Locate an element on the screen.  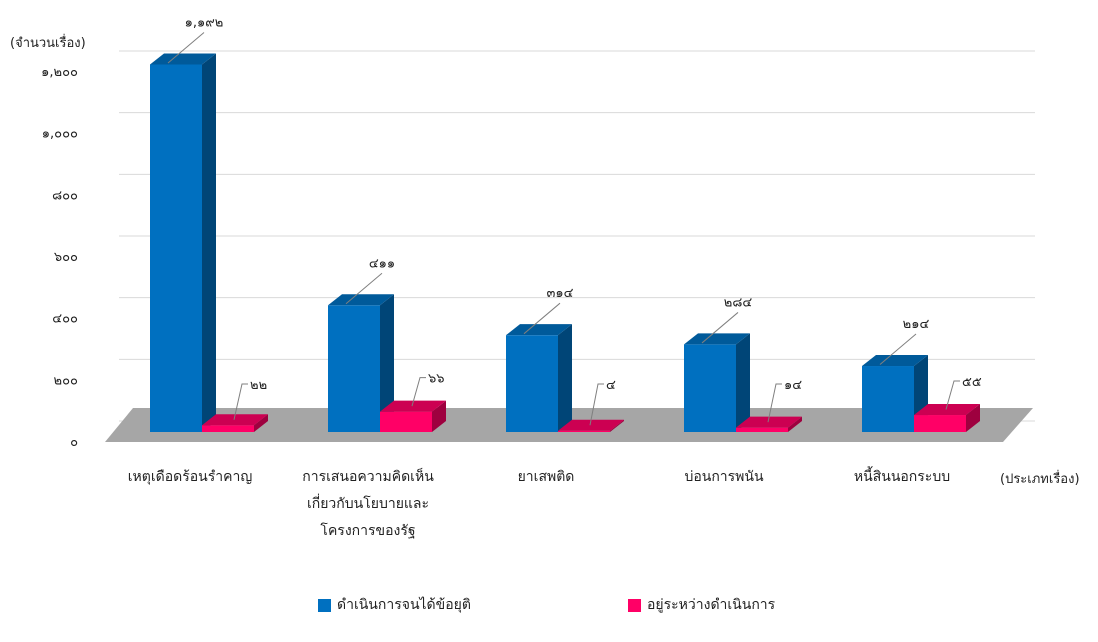
y-tick-label: ๘๐๐ is located at coordinates (65, 195).